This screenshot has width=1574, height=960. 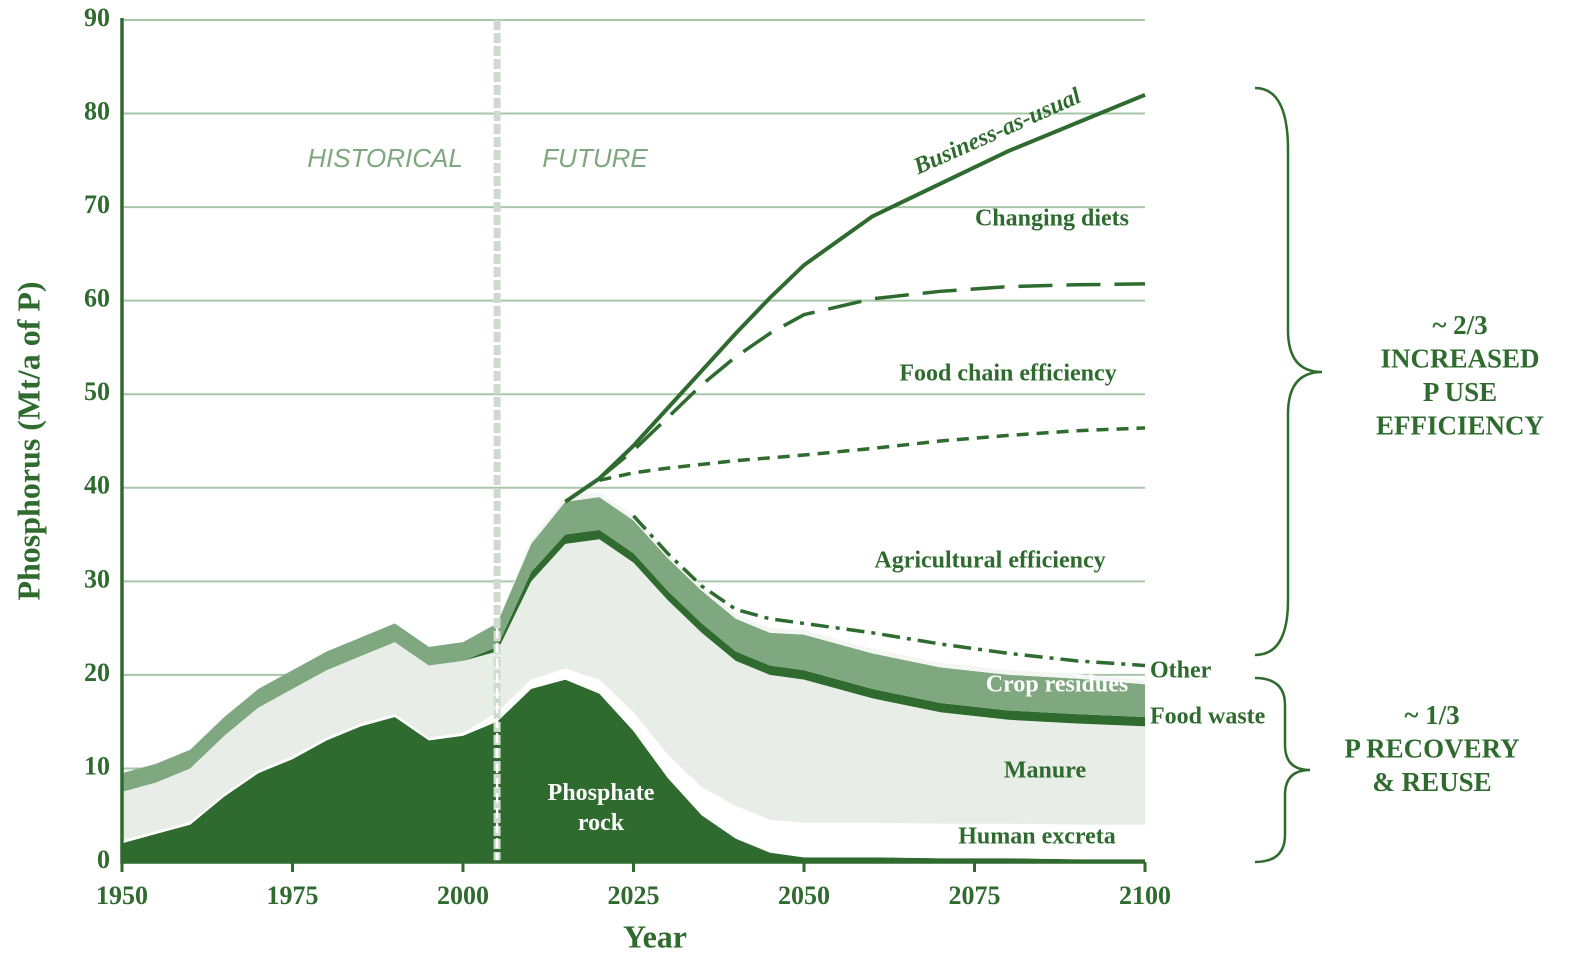 I want to click on x-tick-label: 2100, so click(x=1145, y=895).